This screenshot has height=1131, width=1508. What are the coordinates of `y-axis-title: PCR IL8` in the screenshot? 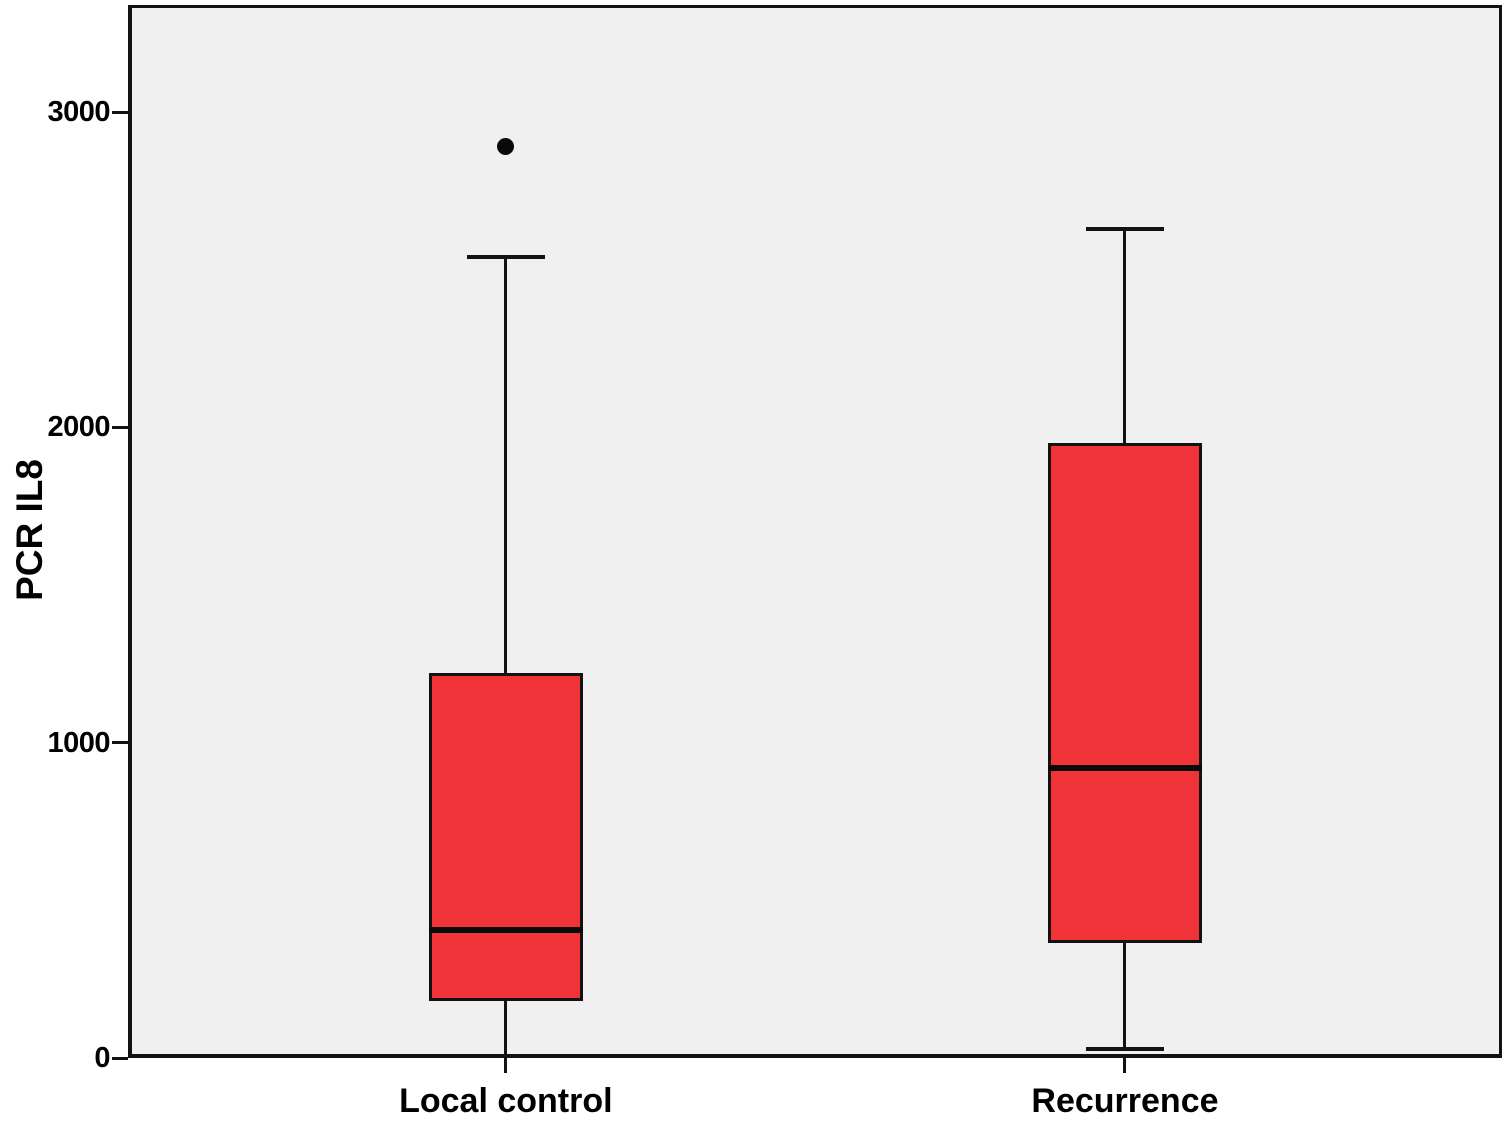 It's located at (29, 530).